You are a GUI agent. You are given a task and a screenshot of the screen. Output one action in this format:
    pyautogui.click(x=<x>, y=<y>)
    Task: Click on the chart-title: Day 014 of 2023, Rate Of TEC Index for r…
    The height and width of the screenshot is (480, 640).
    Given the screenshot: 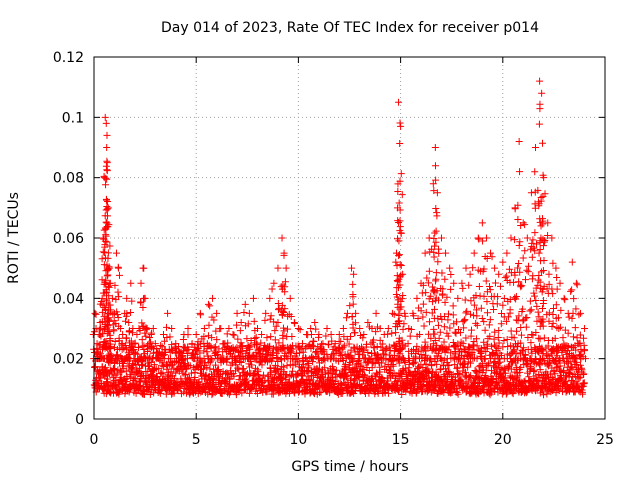 What is the action you would take?
    pyautogui.click(x=350, y=28)
    